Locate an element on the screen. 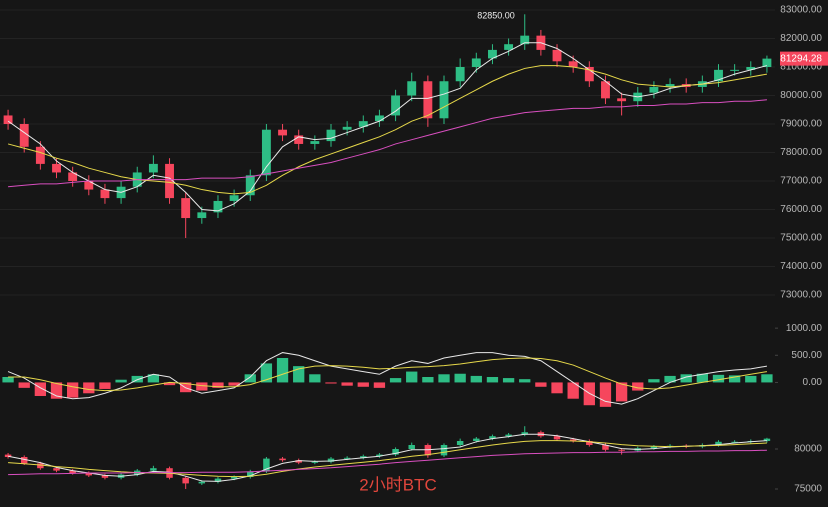 Image resolution: width=828 pixels, height=507 pixels. y-tick-label: 80000.00 is located at coordinates (801, 95).